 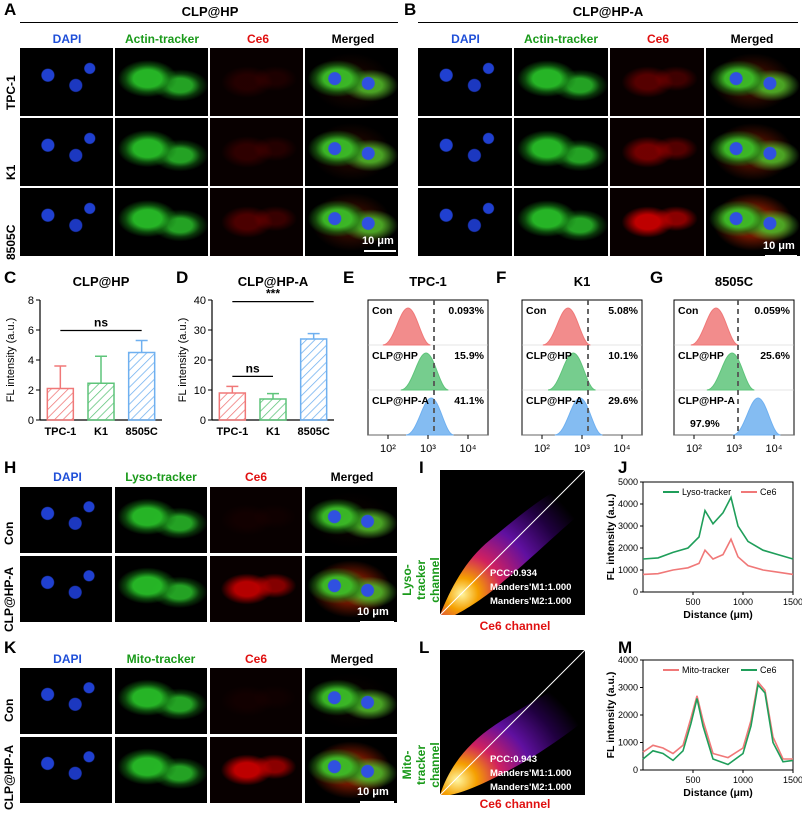 I want to click on panel-i-density, so click(x=512, y=545).